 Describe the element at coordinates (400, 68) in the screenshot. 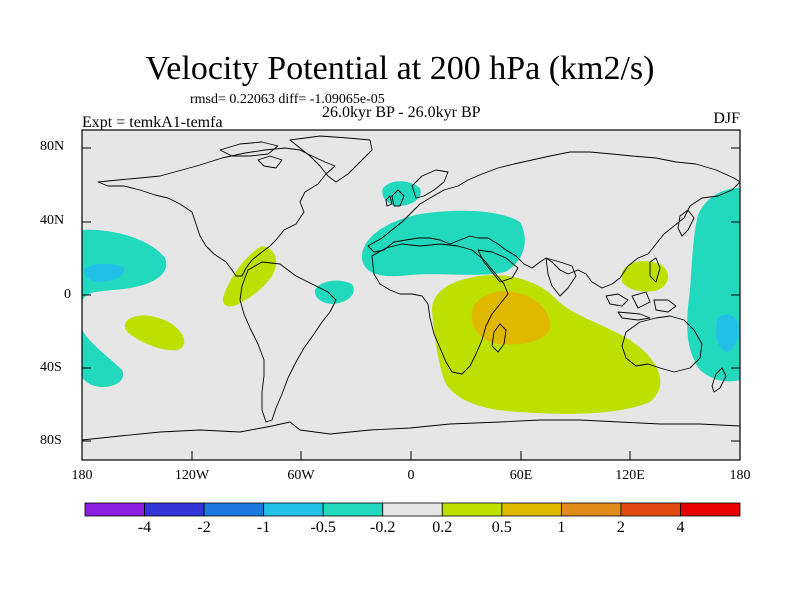

I see `plot-title: Velocity Potential at 200 hPa (km2/s)` at that location.